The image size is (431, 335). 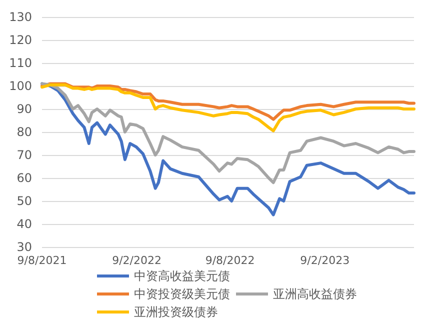 I want to click on y-tick-label: 120, so click(x=20, y=40).